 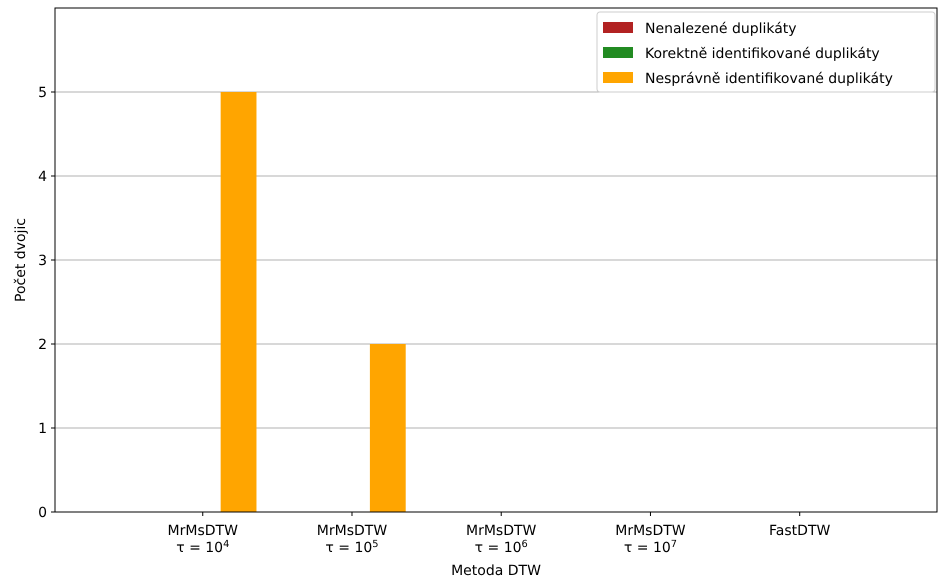 I want to click on legend-label: Korektně identifikované duplikáty, so click(x=762, y=54).